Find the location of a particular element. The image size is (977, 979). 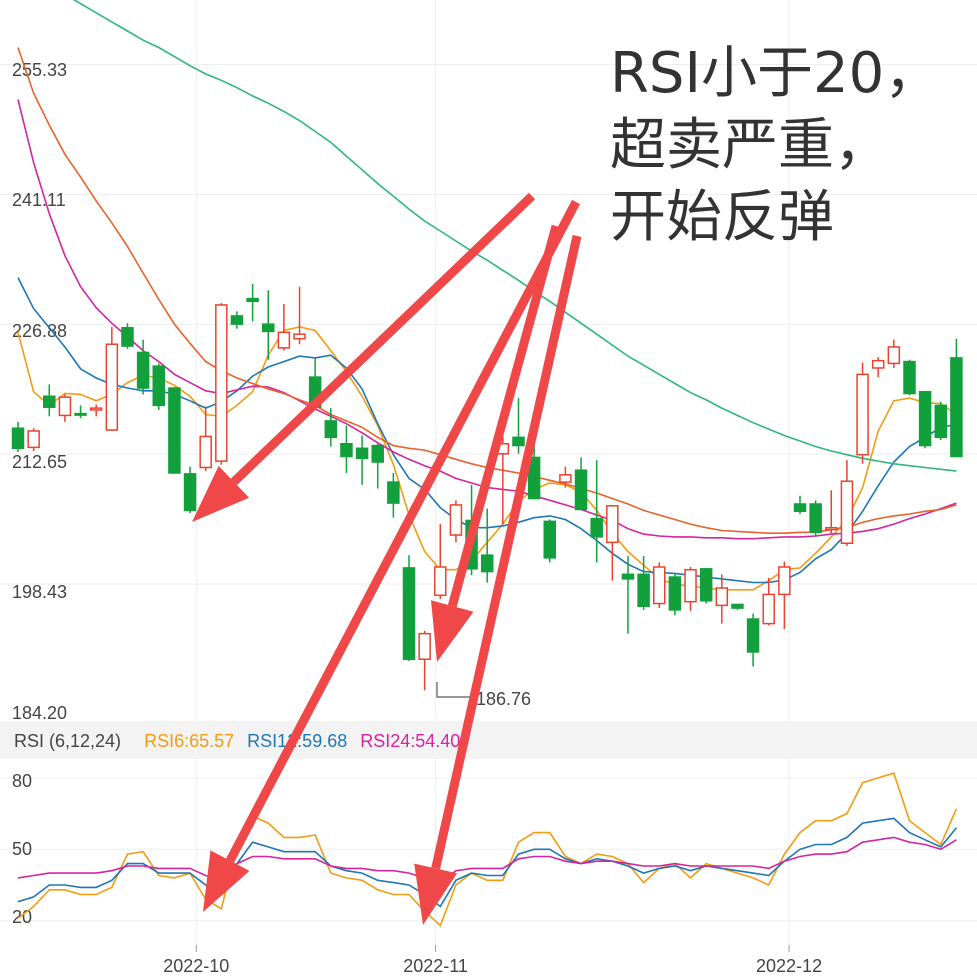

arrow-shaft is located at coordinates (383, 339).